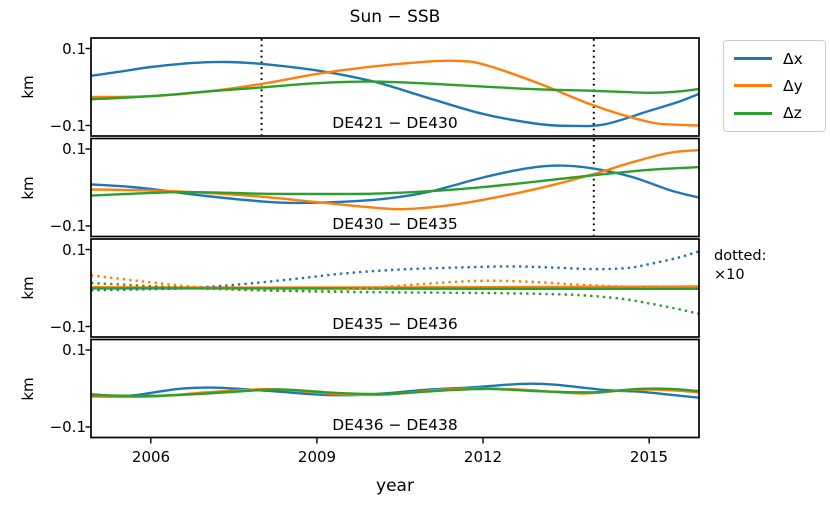 This screenshot has width=830, height=508. What do you see at coordinates (151, 457) in the screenshot?
I see `xtick-label-2006: 2006` at bounding box center [151, 457].